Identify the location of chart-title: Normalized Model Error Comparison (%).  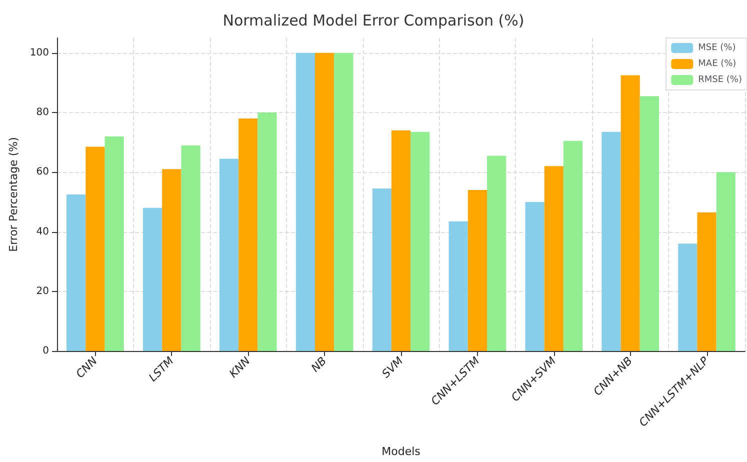
(373, 21).